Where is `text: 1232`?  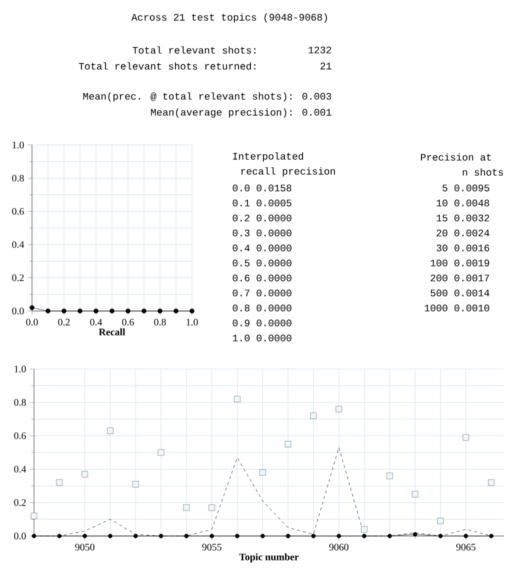
text: 1232 is located at coordinates (320, 50).